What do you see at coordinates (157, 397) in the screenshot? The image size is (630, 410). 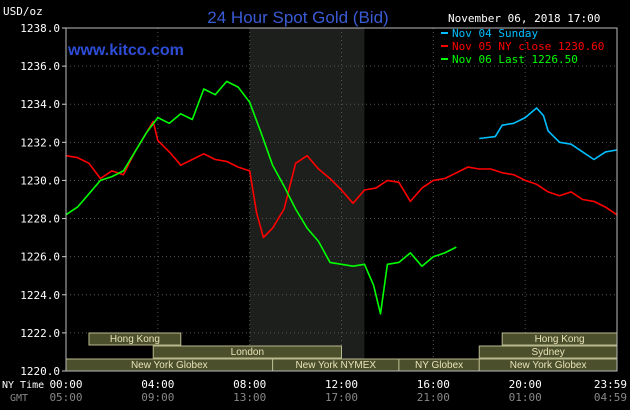 I see `x-tick-label-gmt: 09:00` at bounding box center [157, 397].